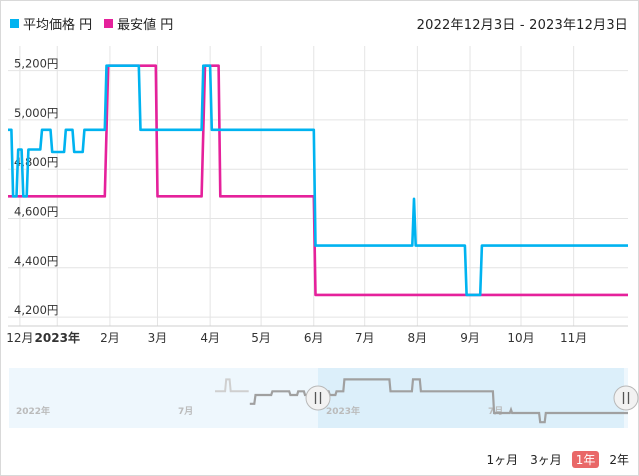  I want to click on navigator-left-handle, so click(318, 398).